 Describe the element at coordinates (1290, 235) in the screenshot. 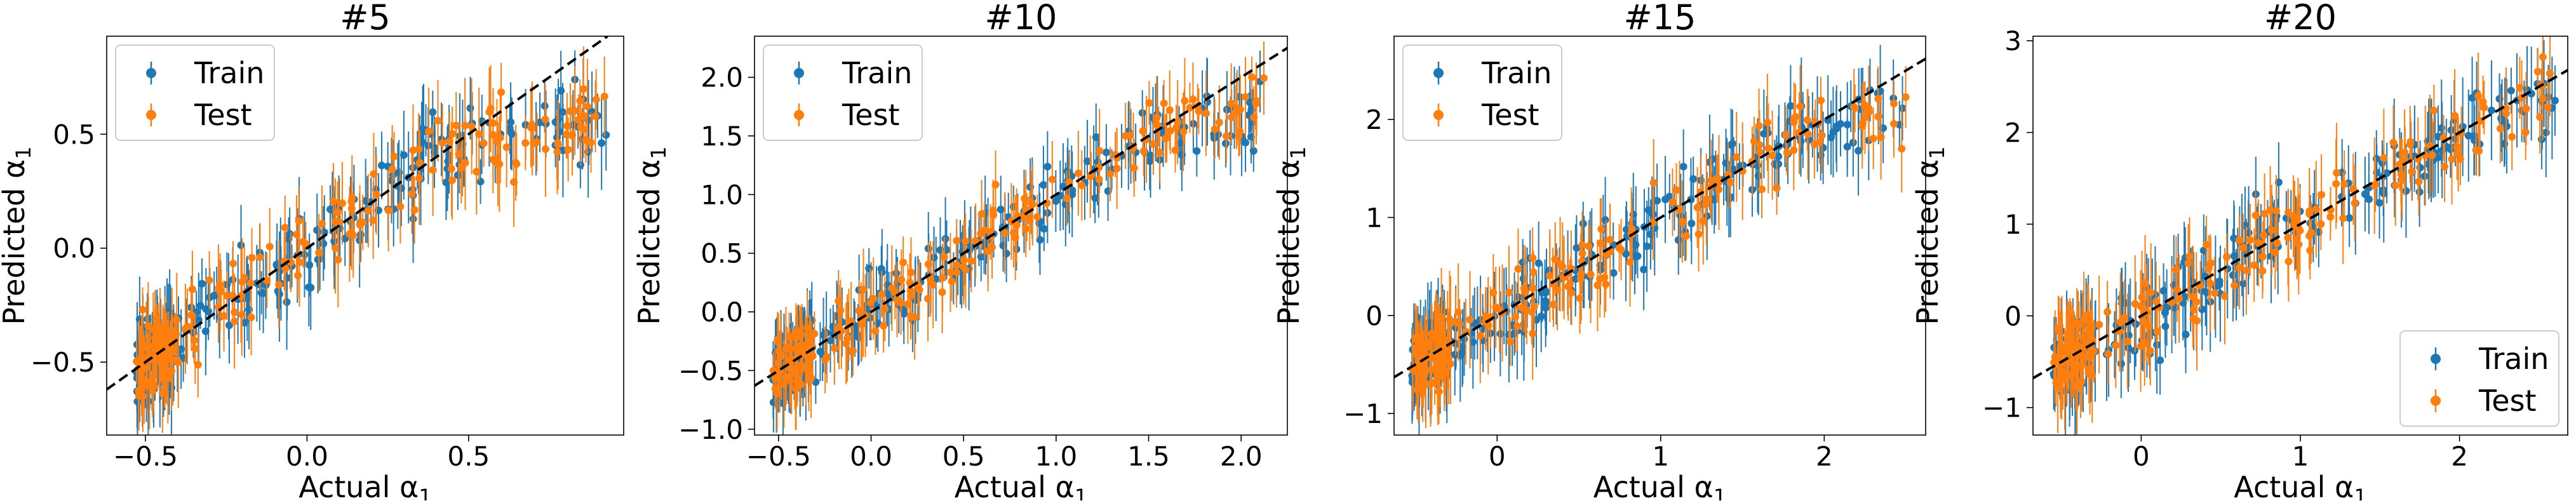

I see `y-axis-label: Predicted α1` at that location.